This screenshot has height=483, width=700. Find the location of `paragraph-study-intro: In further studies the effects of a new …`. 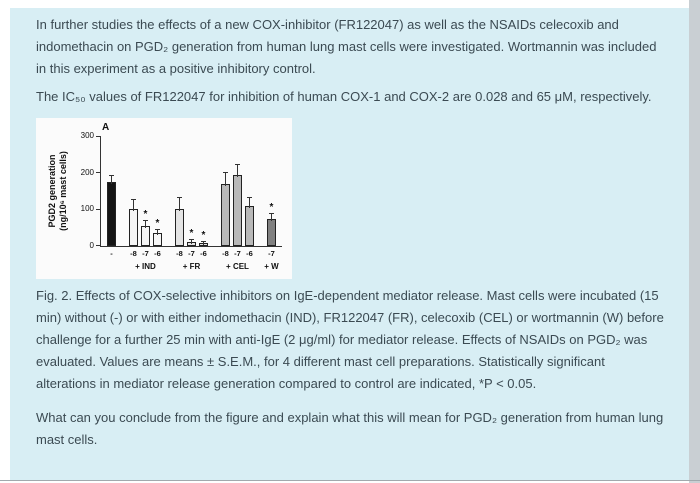

paragraph-study-intro: In further studies the effects of a new … is located at coordinates (346, 46).